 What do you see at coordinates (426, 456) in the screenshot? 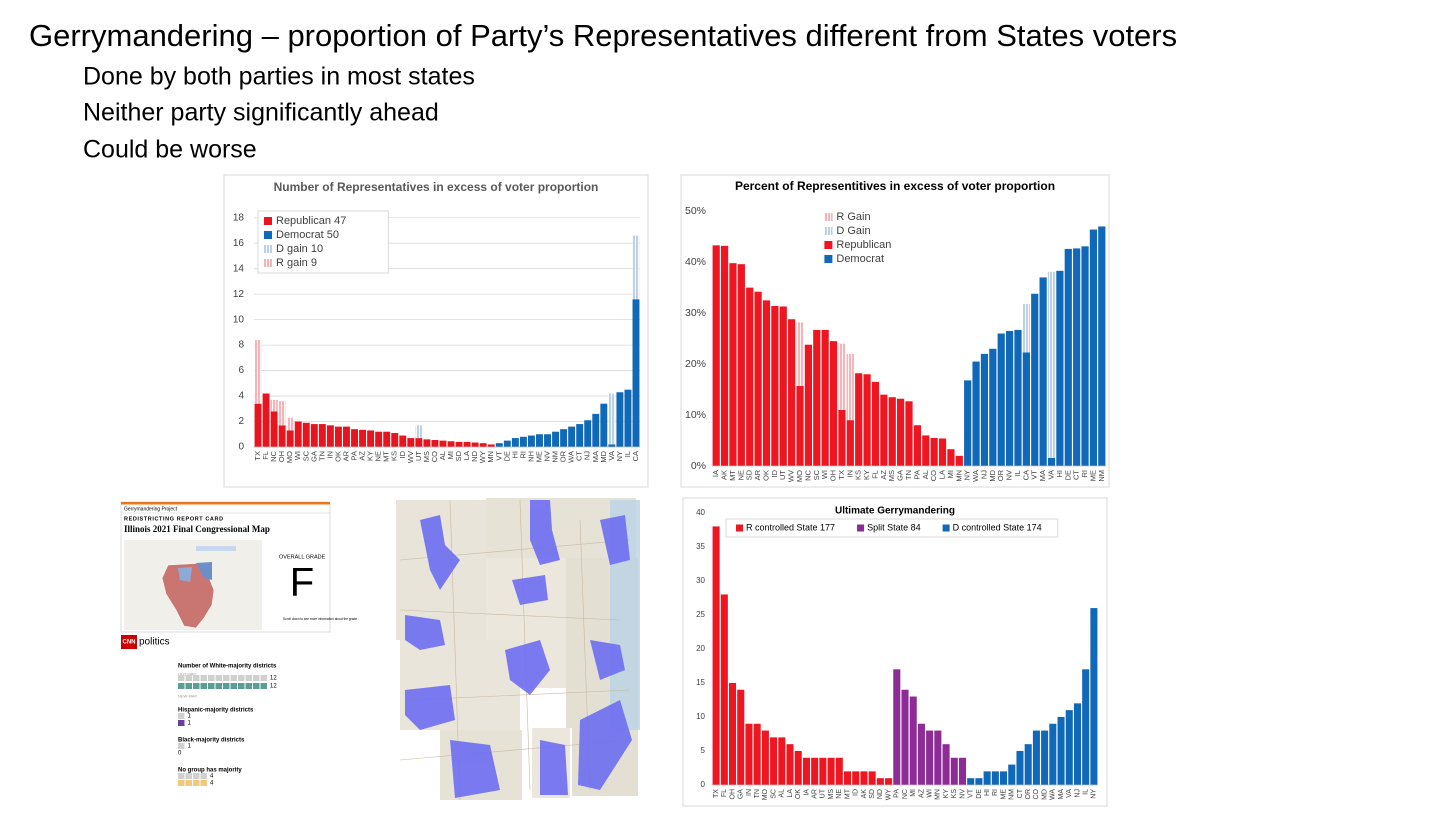
I see `x-tick-label: MS` at bounding box center [426, 456].